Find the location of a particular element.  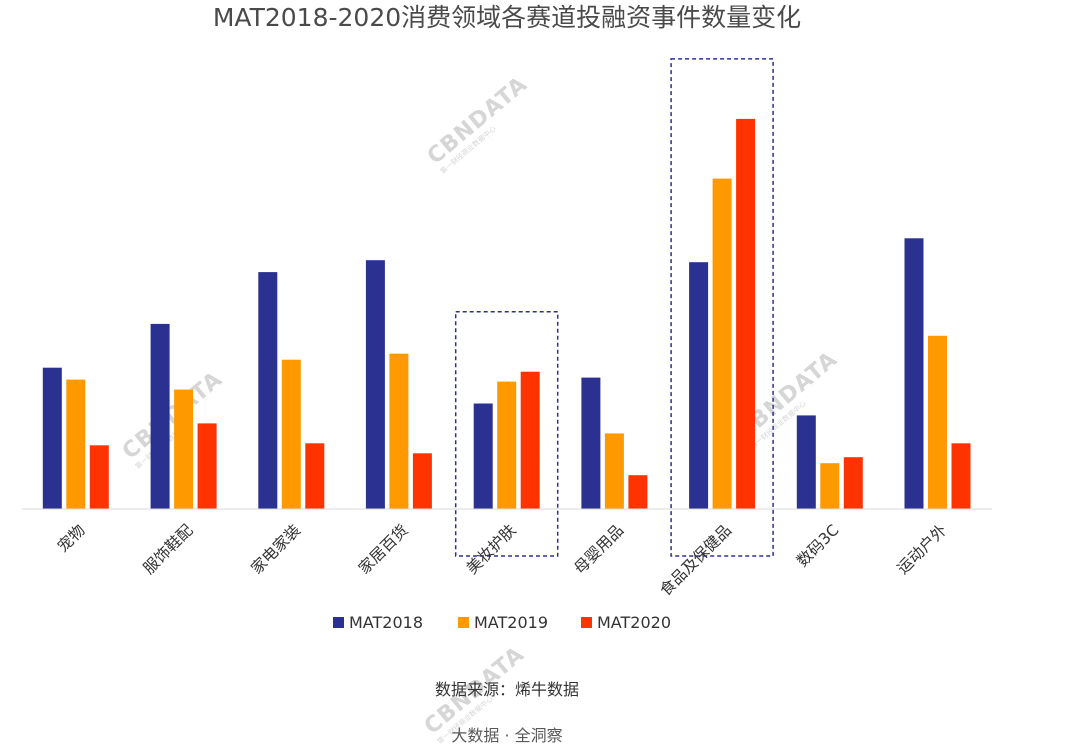

category-label: 母婴用品 is located at coordinates (599, 549).